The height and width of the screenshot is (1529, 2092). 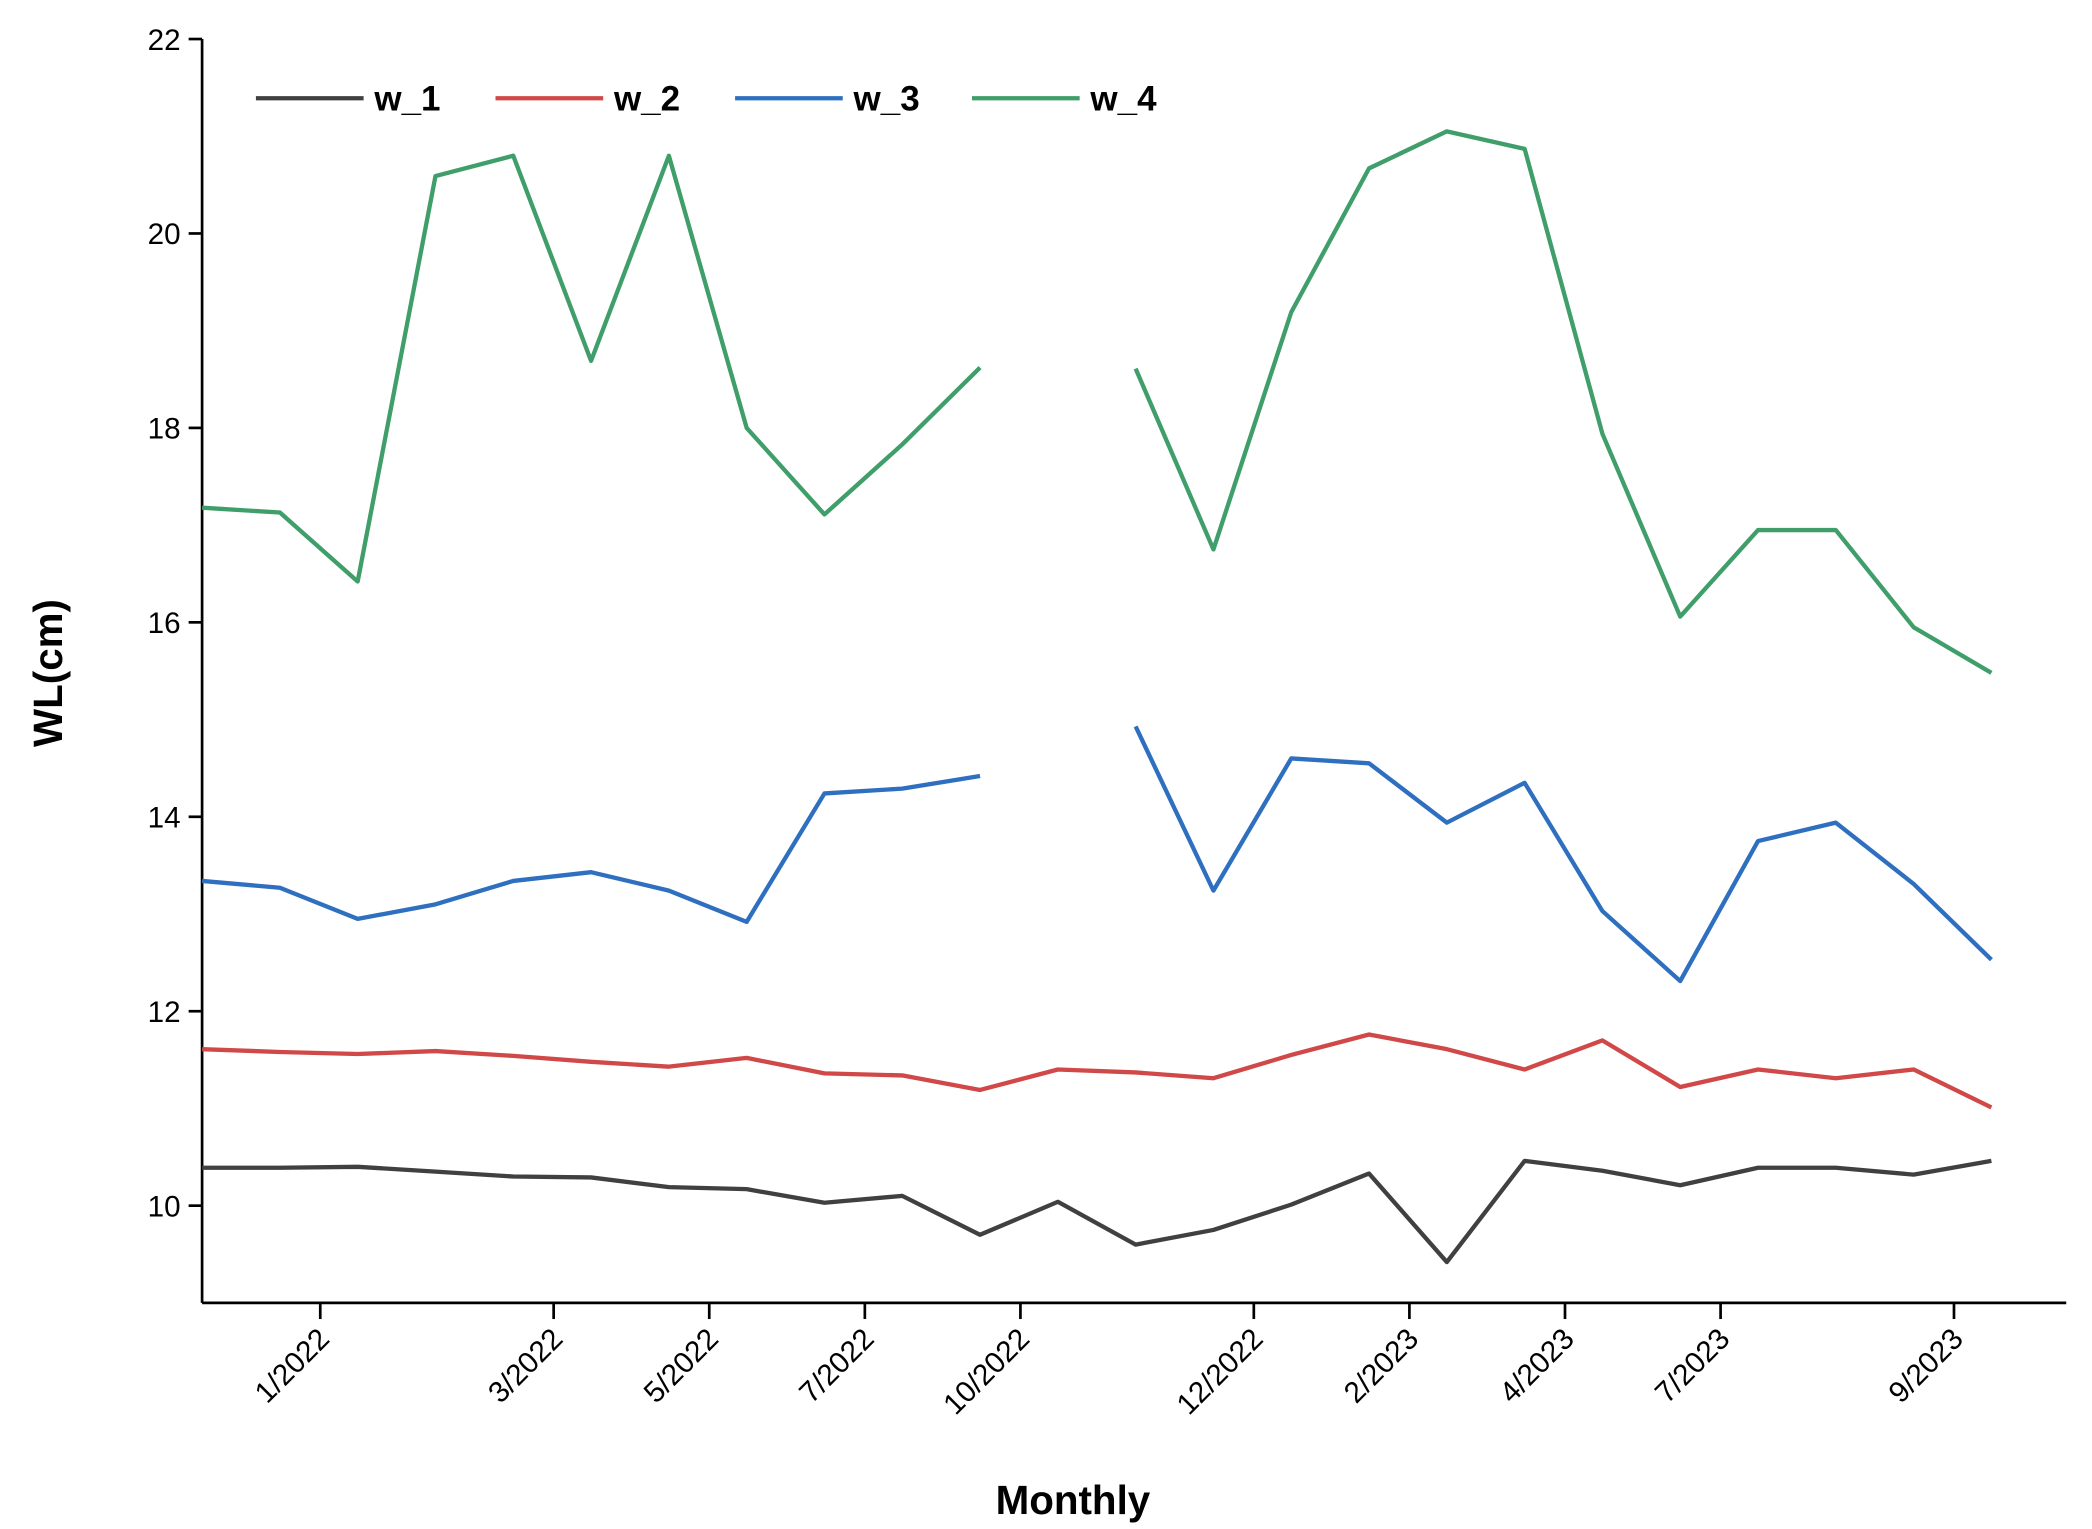 I want to click on legend-label: w_4, so click(x=1123, y=98).